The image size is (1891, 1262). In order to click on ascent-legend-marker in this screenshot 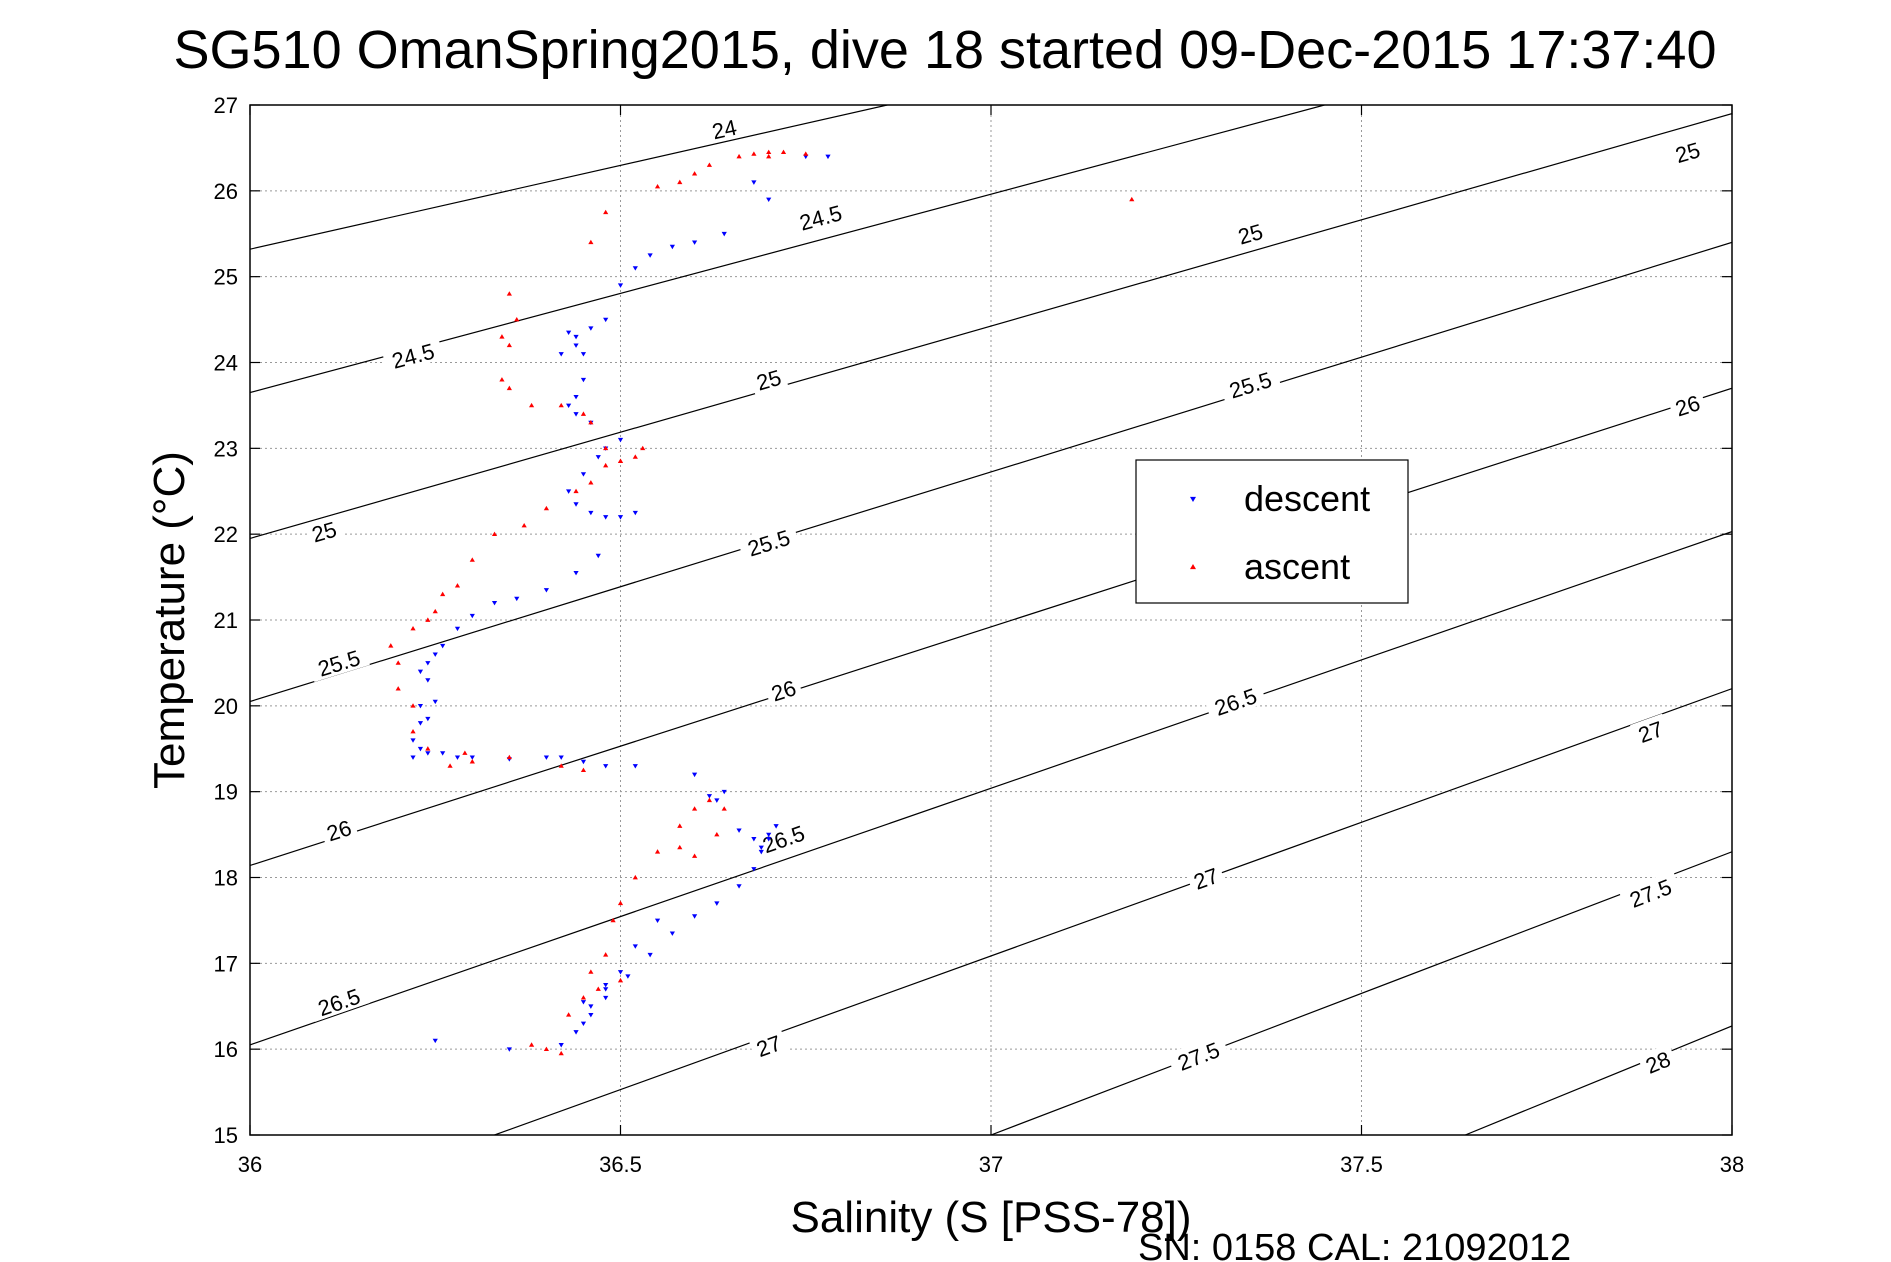, I will do `click(1193, 567)`.